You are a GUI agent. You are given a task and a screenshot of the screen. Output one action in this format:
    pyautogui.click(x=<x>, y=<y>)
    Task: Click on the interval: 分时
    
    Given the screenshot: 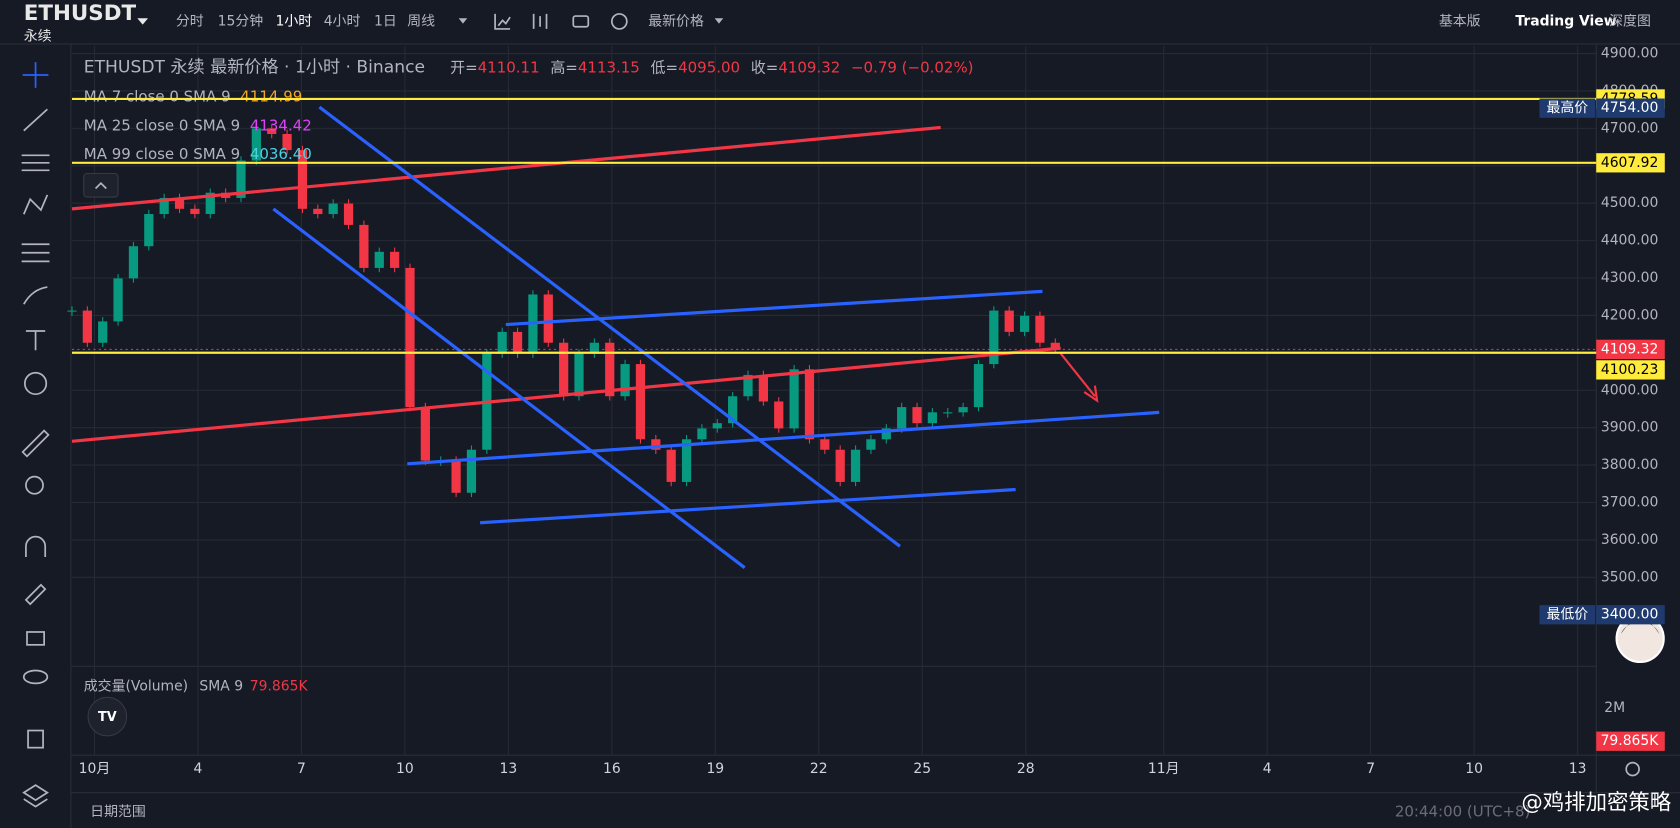 What is the action you would take?
    pyautogui.click(x=190, y=21)
    